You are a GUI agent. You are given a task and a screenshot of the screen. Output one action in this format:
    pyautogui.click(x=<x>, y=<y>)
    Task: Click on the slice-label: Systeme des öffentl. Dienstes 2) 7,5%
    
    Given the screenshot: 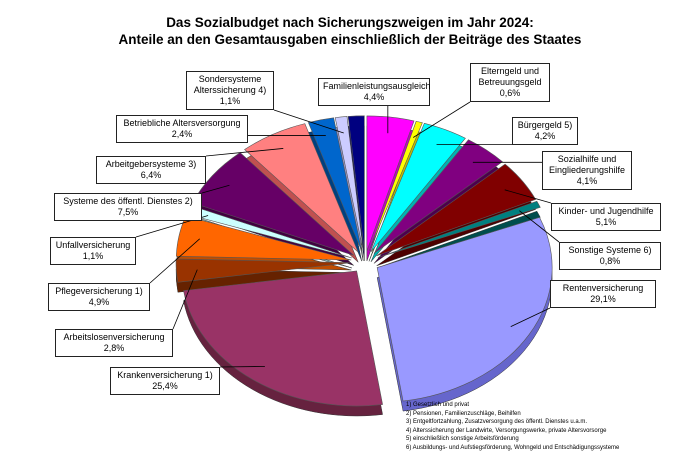 What is the action you would take?
    pyautogui.click(x=128, y=207)
    